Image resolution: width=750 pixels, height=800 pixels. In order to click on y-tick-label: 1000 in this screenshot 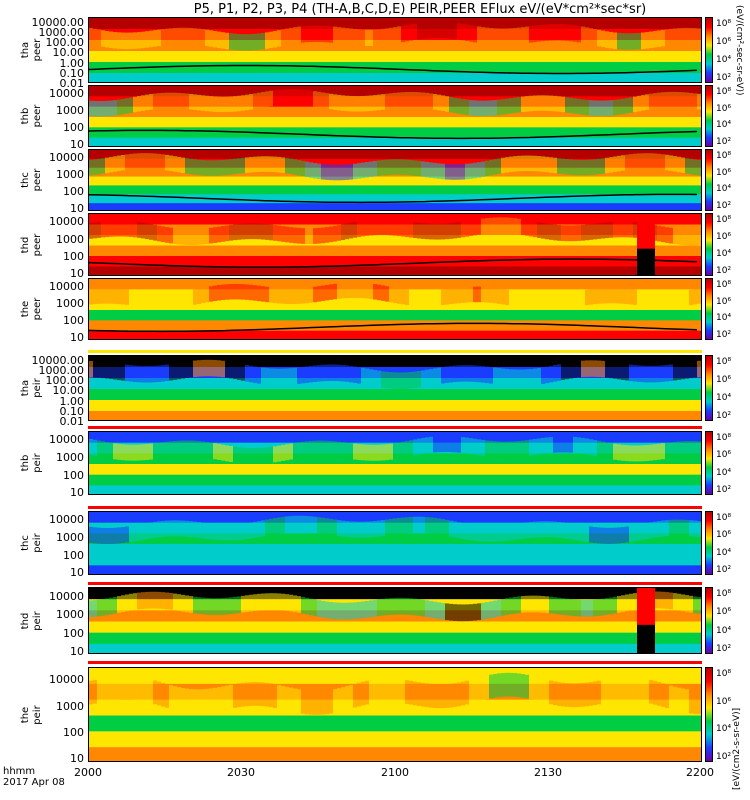, I will do `click(70, 175)`.